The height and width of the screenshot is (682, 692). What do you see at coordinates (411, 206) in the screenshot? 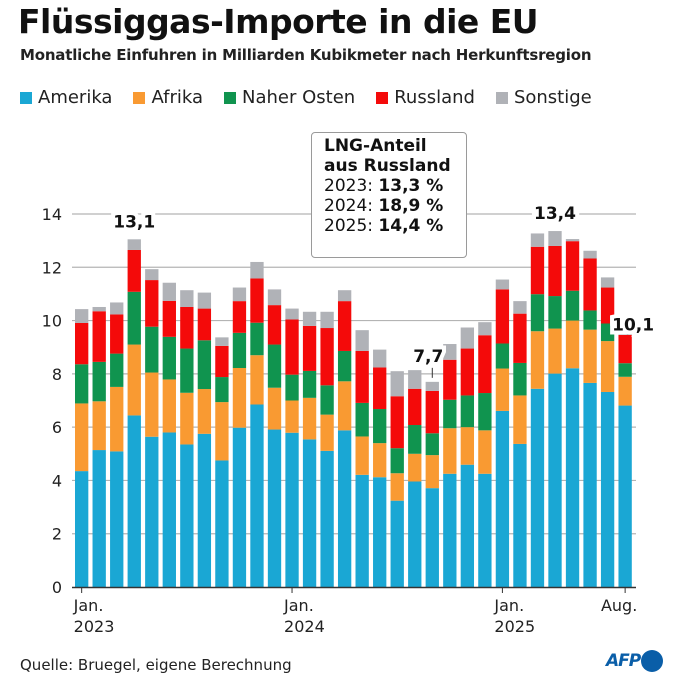
I see `infobox-value: 18,9 %` at bounding box center [411, 206].